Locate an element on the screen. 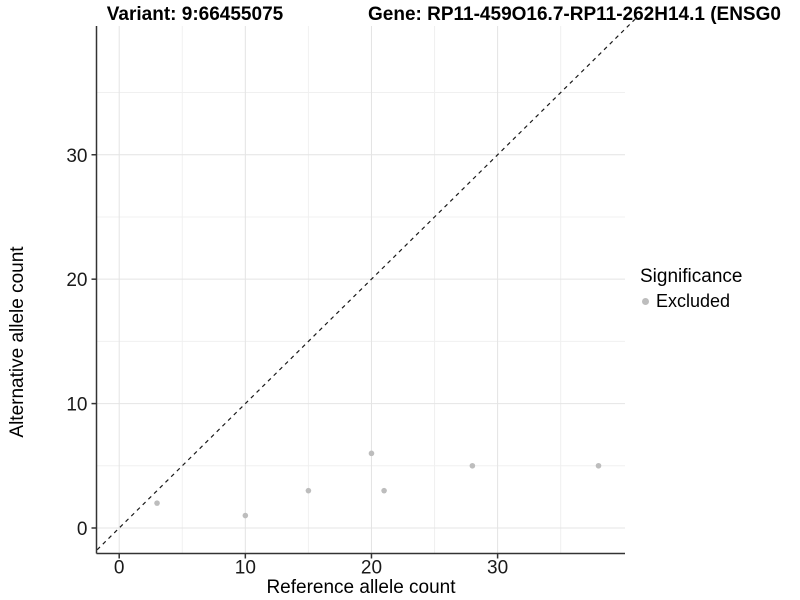 The height and width of the screenshot is (600, 800). legend-point-icon is located at coordinates (645, 301).